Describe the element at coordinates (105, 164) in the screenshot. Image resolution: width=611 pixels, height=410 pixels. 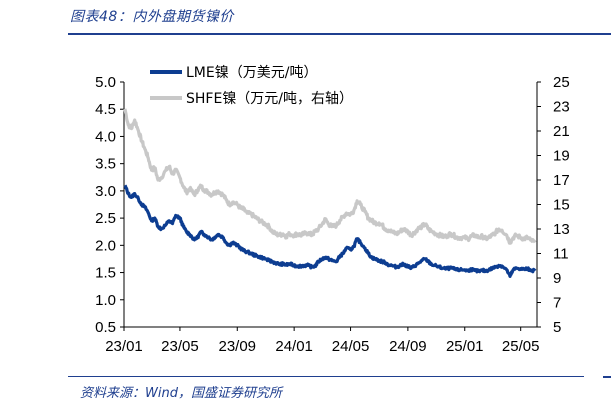
I see `left-tick-label: 3.5` at that location.